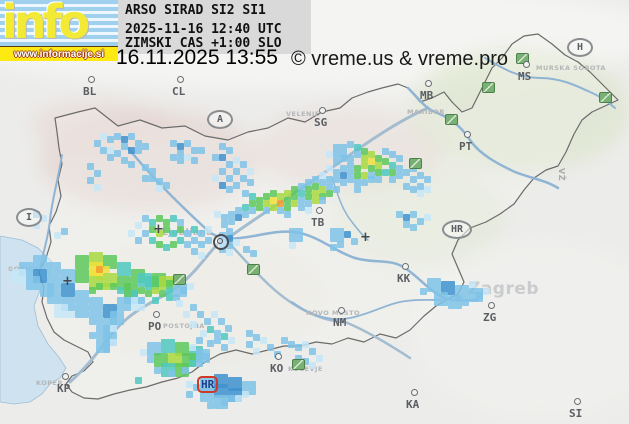 The height and width of the screenshot is (424, 629). What do you see at coordinates (466, 146) in the screenshot?
I see `city-label-pt: PT` at bounding box center [466, 146].